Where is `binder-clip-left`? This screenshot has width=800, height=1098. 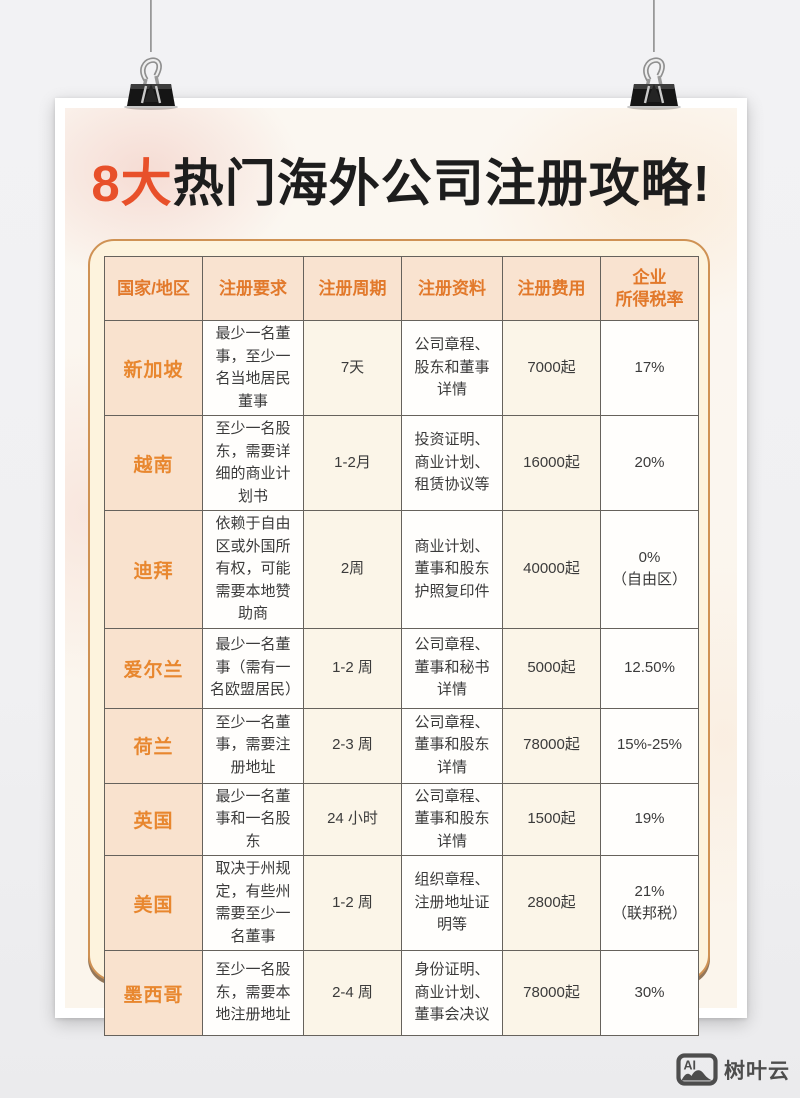 binder-clip-left is located at coordinates (151, 83).